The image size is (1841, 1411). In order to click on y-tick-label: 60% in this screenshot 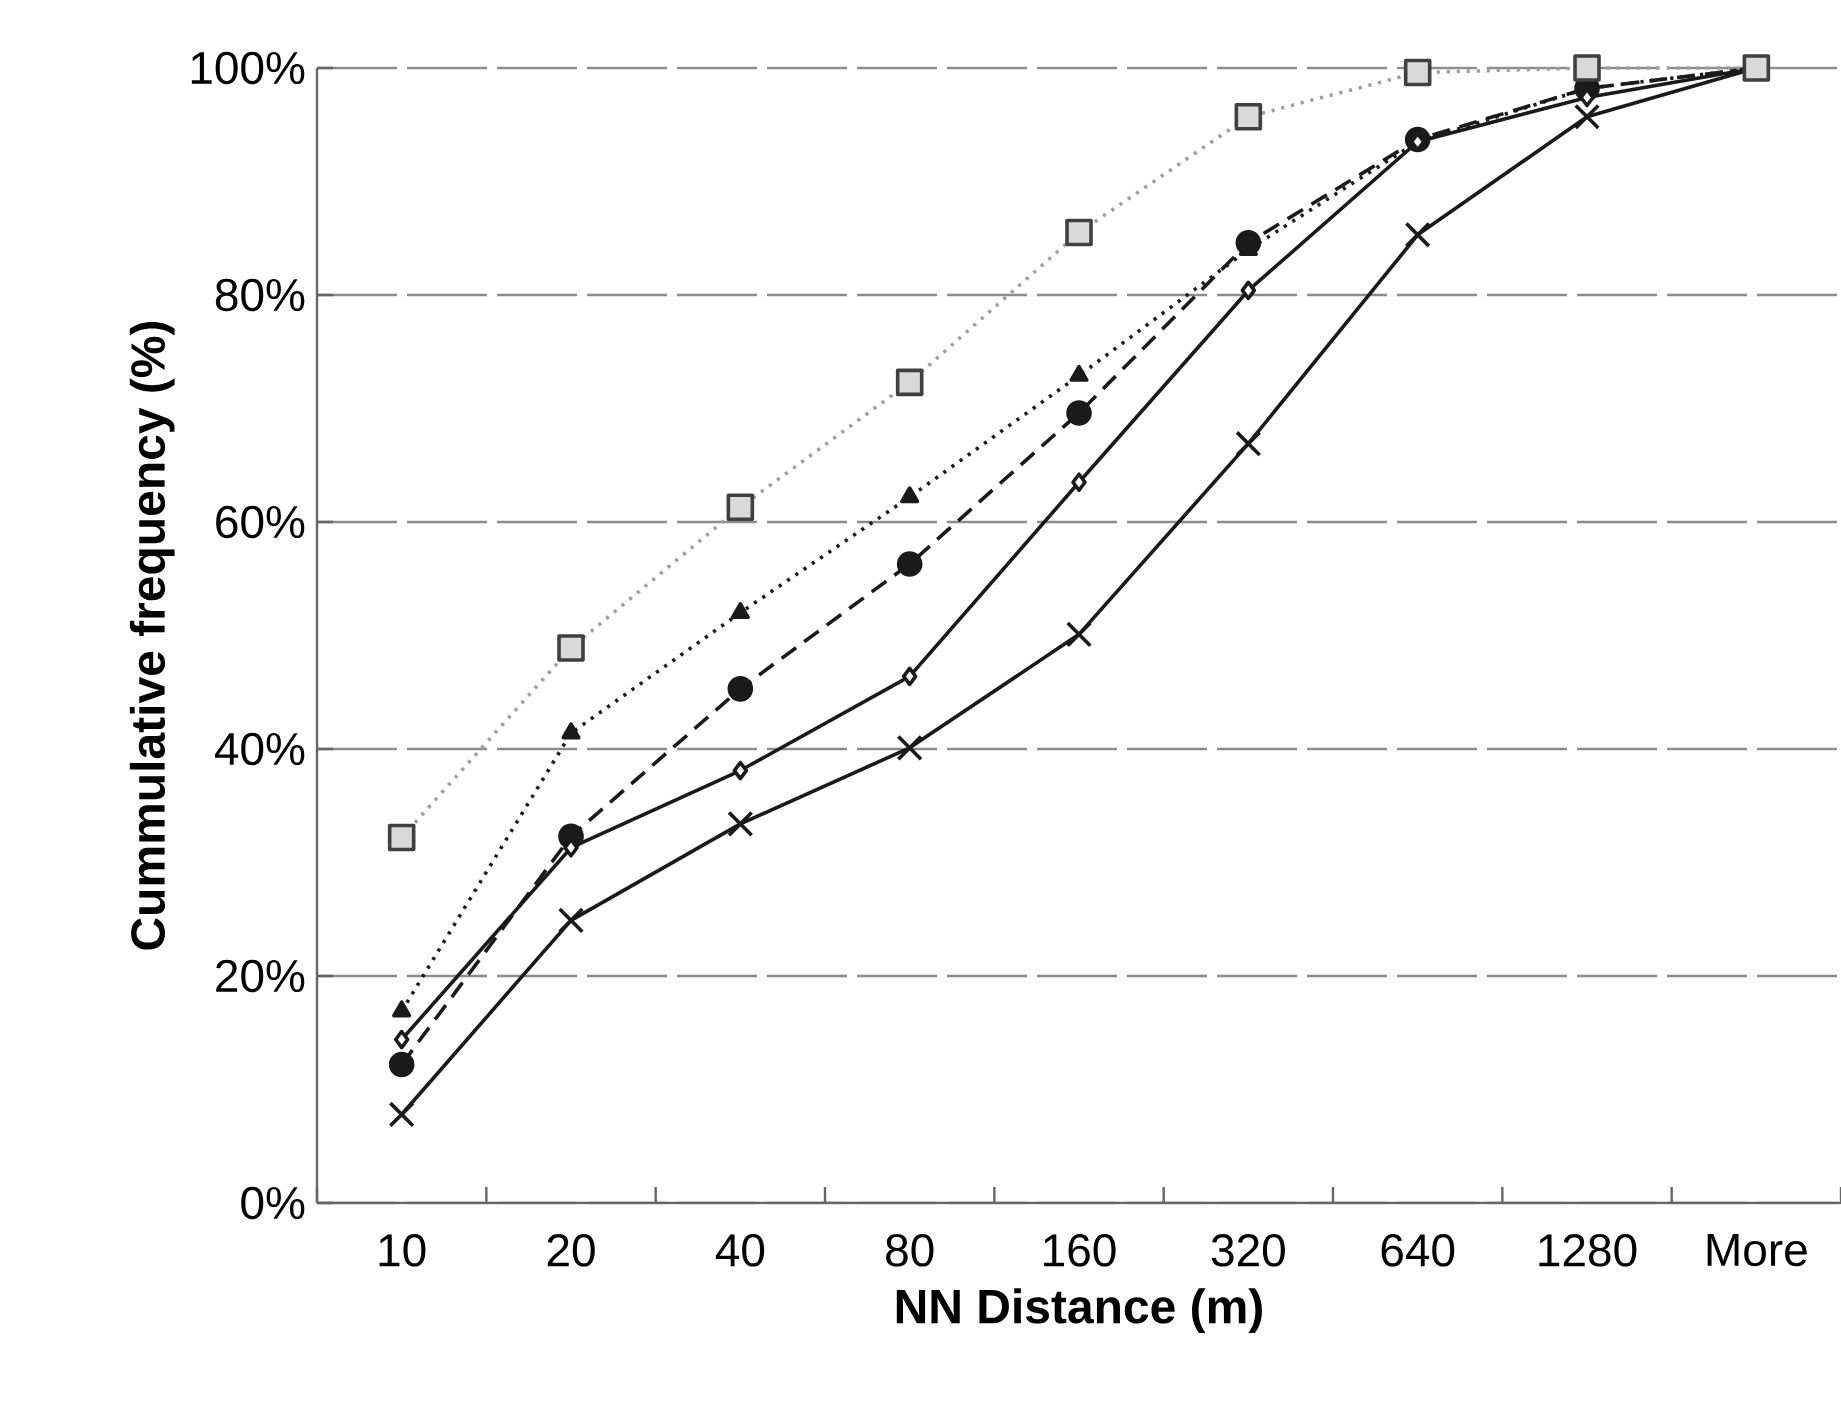, I will do `click(260, 522)`.